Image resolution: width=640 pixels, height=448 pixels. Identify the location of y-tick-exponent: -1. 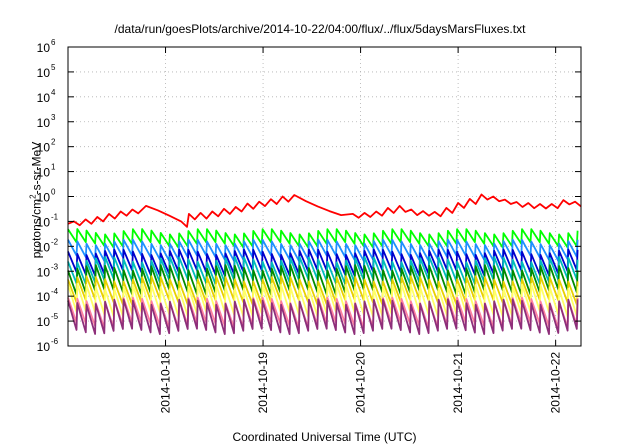
(55, 216).